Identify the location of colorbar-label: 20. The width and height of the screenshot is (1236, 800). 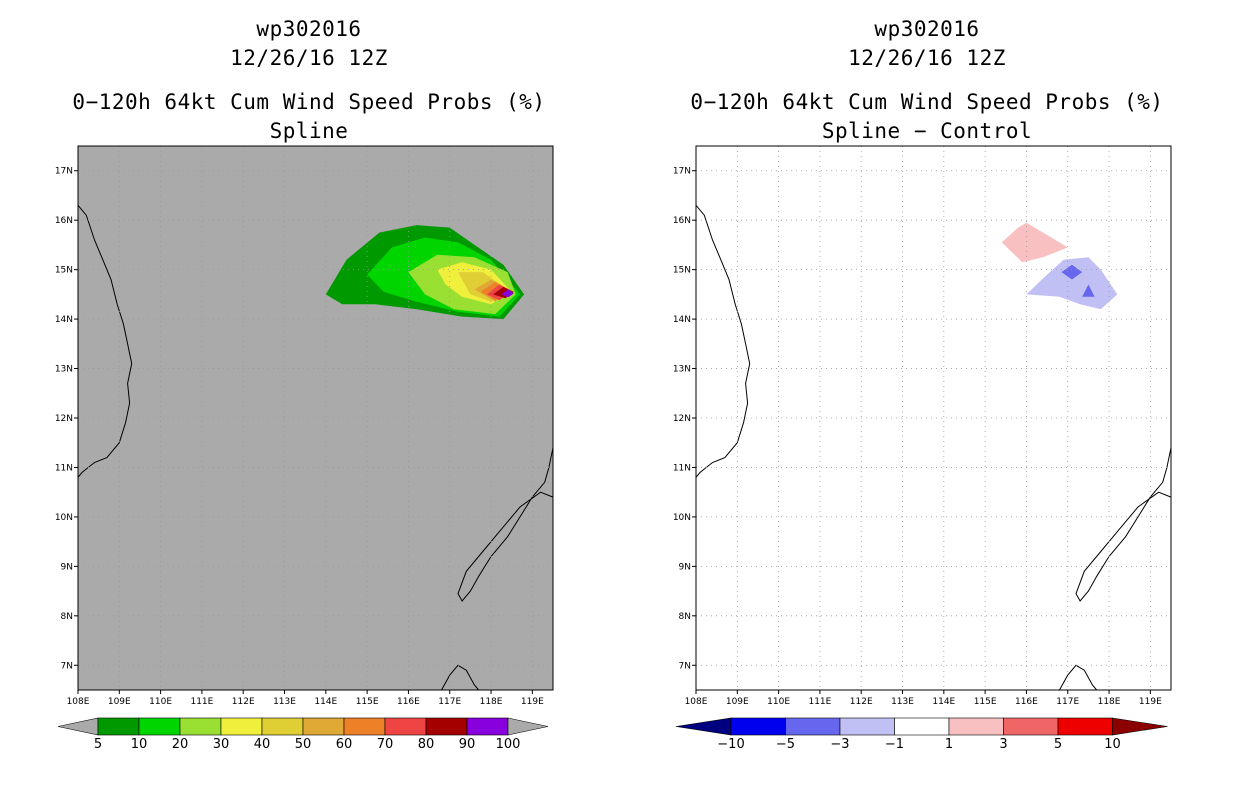
(180, 744).